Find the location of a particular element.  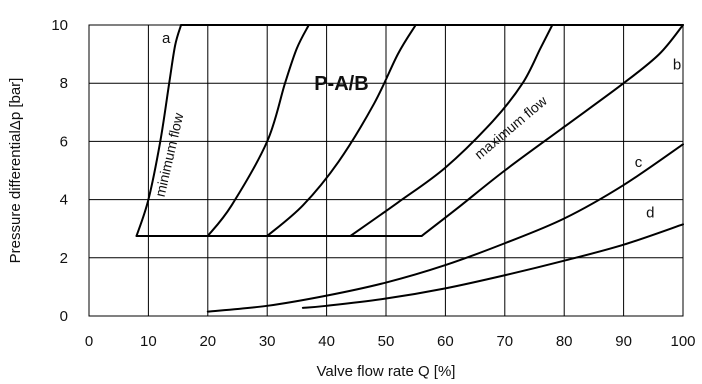

y-tick-label: 0 is located at coordinates (64, 316).